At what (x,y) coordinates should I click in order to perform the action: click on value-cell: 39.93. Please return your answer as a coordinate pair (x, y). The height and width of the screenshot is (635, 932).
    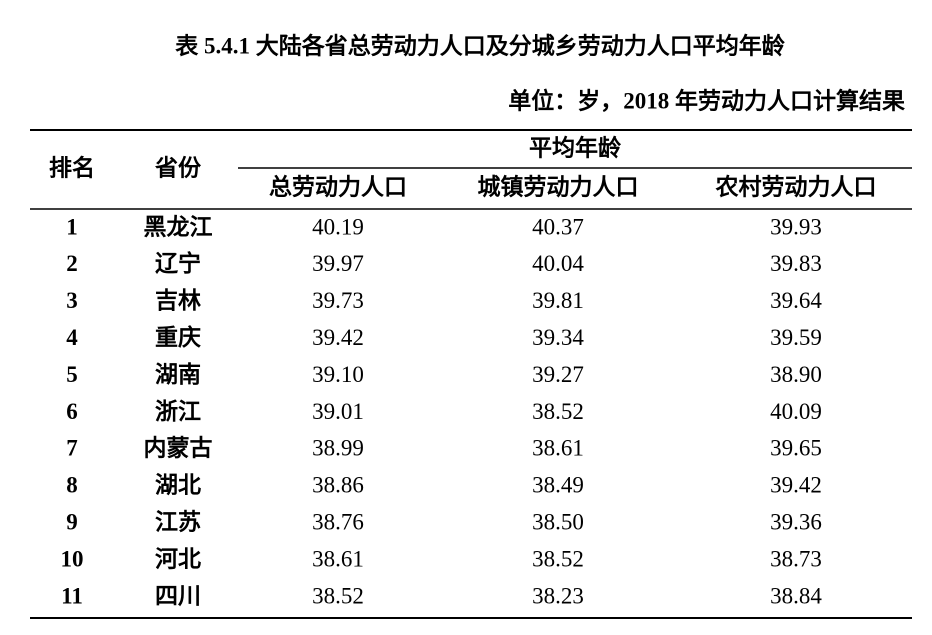
    Looking at the image, I should click on (796, 226).